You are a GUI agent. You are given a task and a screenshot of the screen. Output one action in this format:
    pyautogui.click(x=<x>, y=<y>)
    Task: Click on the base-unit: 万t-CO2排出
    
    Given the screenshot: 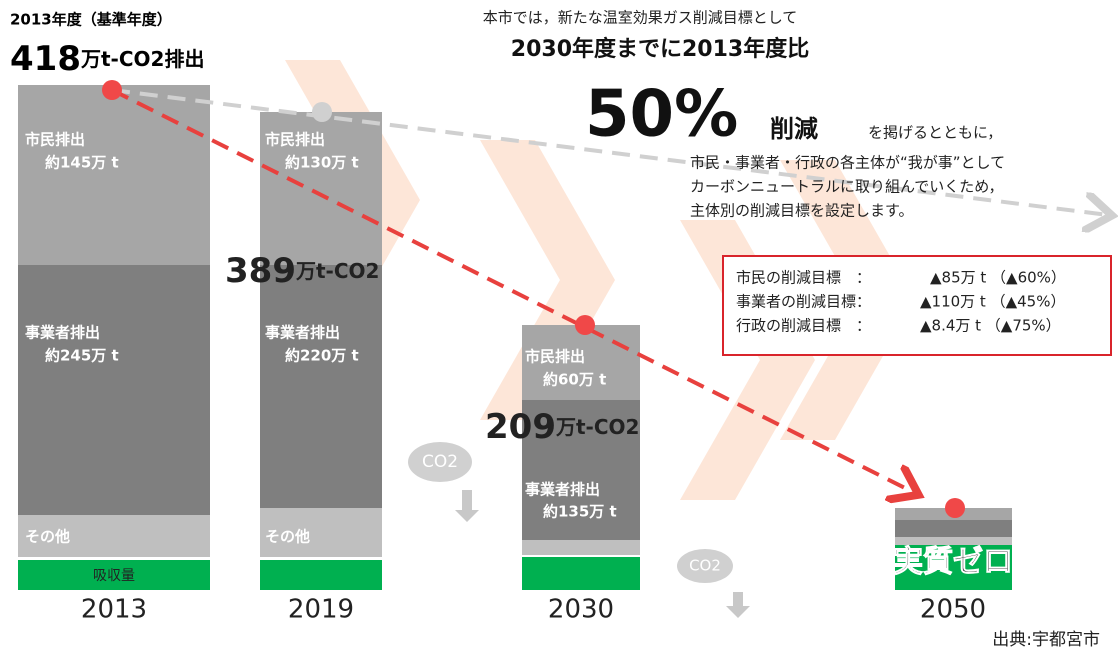 What is the action you would take?
    pyautogui.click(x=142, y=59)
    